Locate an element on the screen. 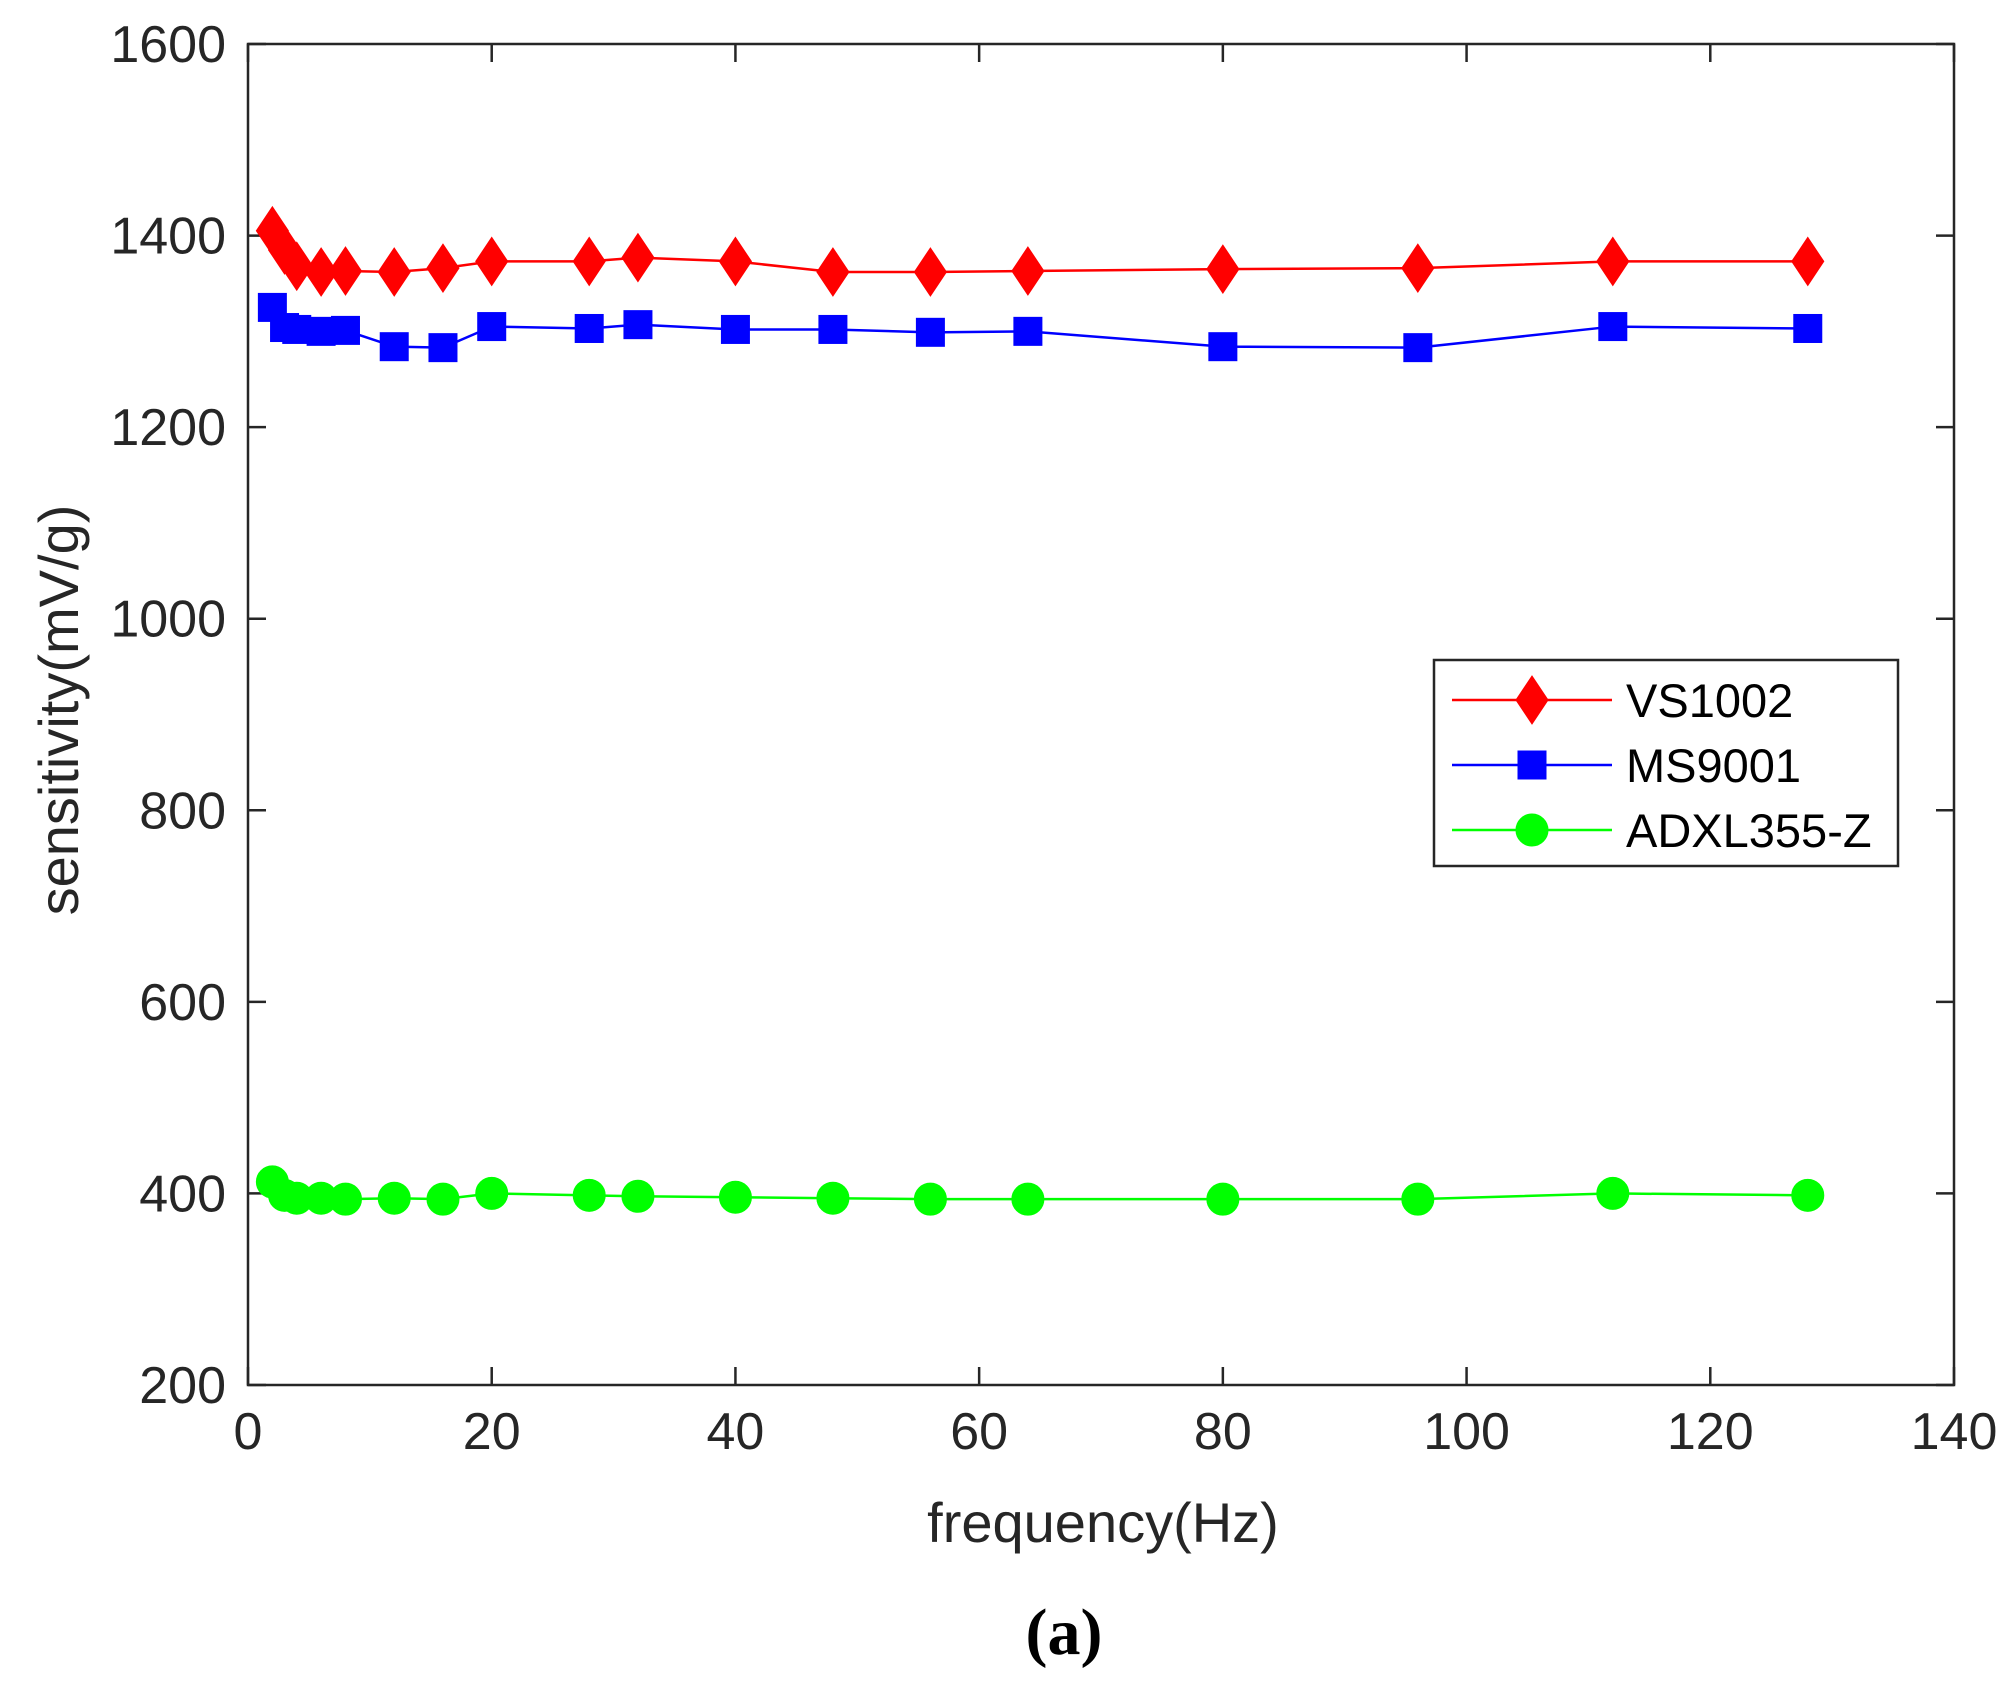 This screenshot has height=1694, width=2009. legend-item: ADXL355-Z is located at coordinates (1662, 830).